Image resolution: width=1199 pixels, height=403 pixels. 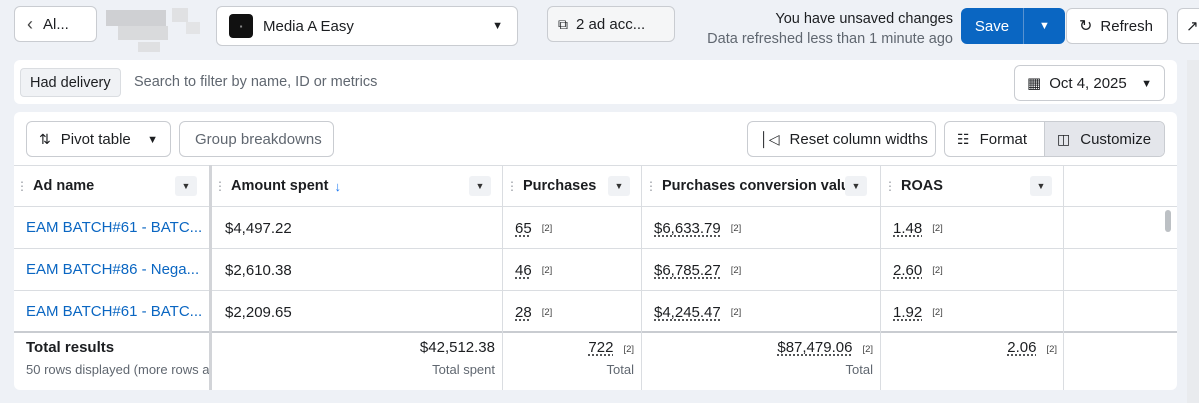 What do you see at coordinates (858, 139) in the screenshot?
I see `reset-label: Reset column widths` at bounding box center [858, 139].